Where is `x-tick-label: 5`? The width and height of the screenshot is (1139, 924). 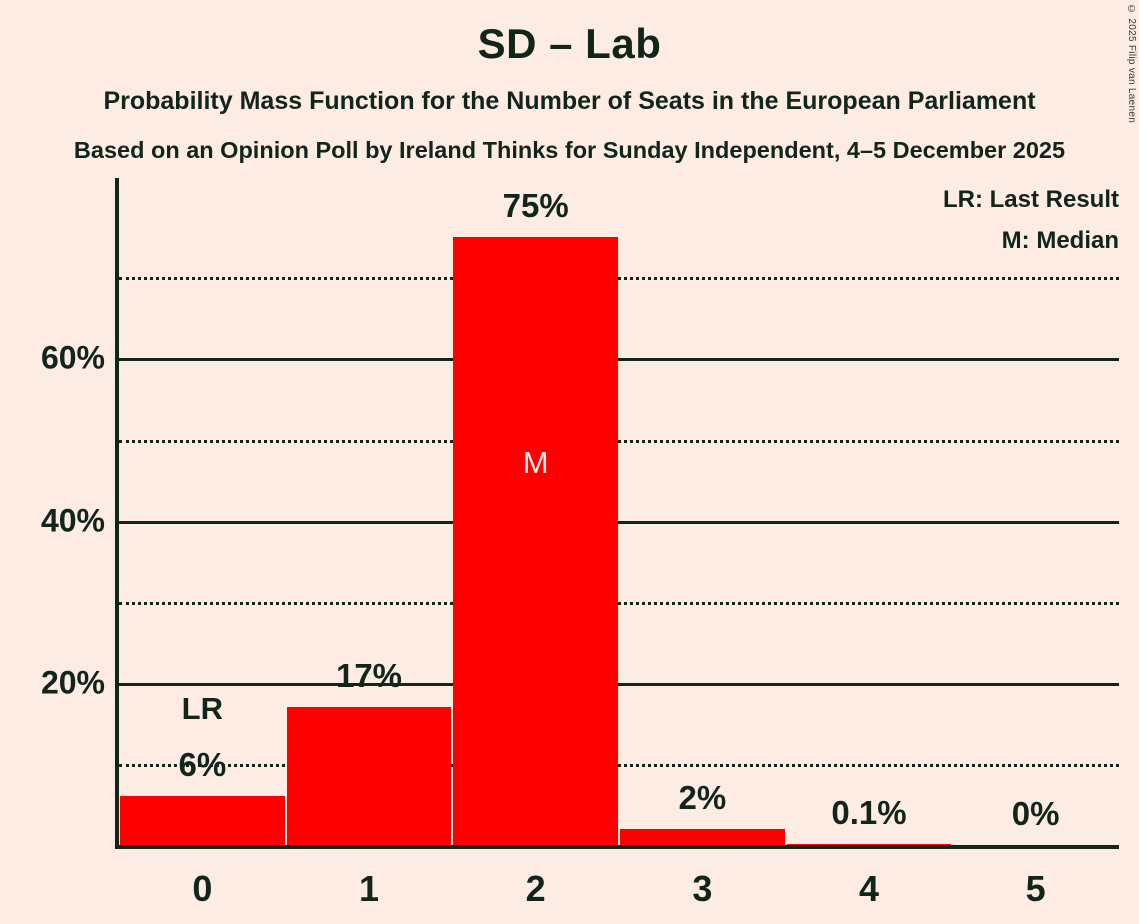 x-tick-label: 5 is located at coordinates (1035, 888).